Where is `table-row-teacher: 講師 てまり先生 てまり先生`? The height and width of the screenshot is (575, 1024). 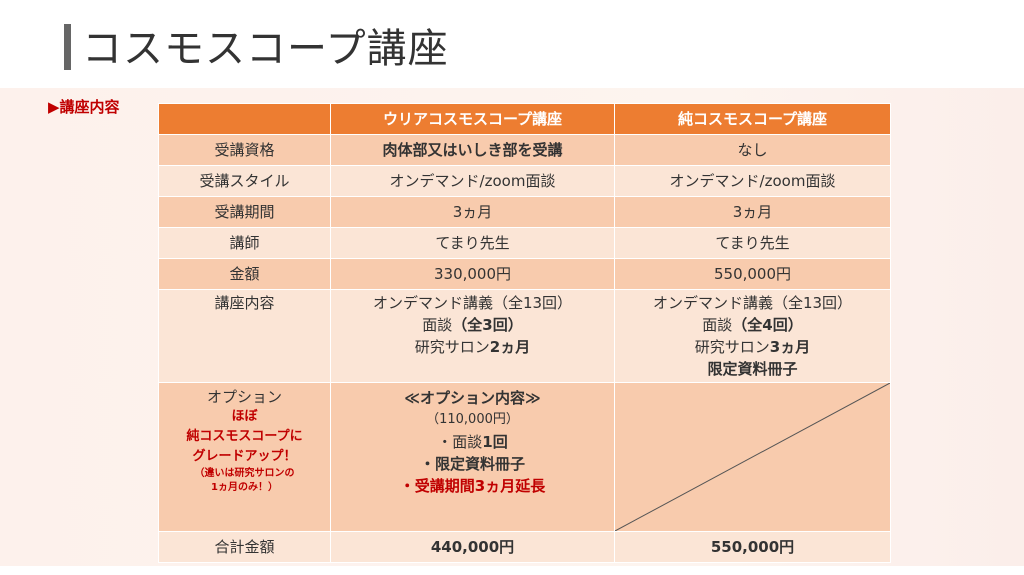 table-row-teacher: 講師 てまり先生 てまり先生 is located at coordinates (524, 243).